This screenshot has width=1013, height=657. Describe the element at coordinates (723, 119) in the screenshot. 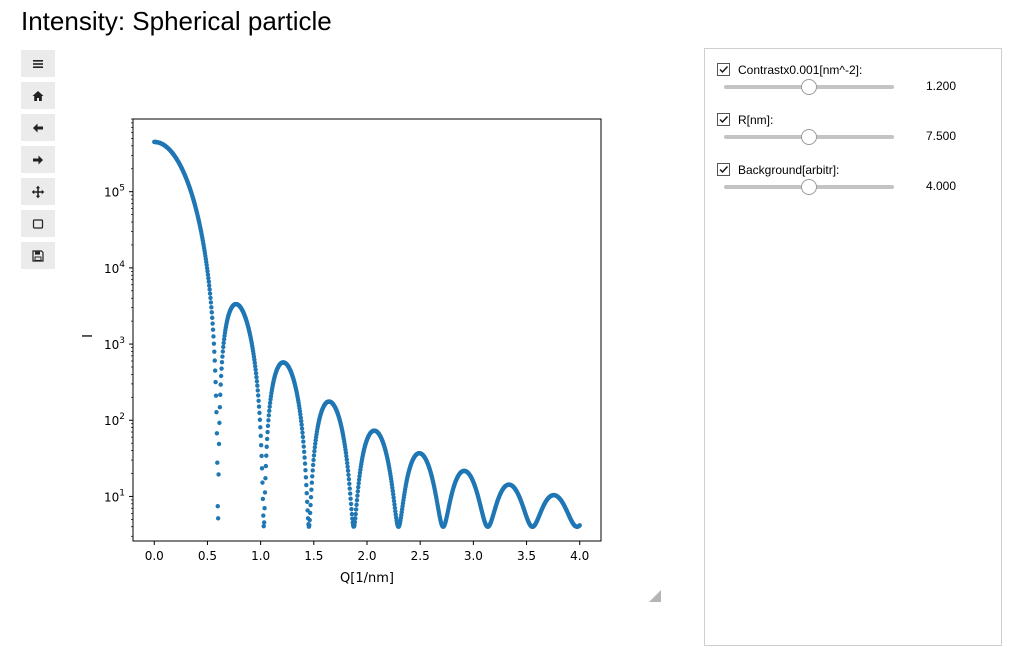

I see `radius-checkbox` at that location.